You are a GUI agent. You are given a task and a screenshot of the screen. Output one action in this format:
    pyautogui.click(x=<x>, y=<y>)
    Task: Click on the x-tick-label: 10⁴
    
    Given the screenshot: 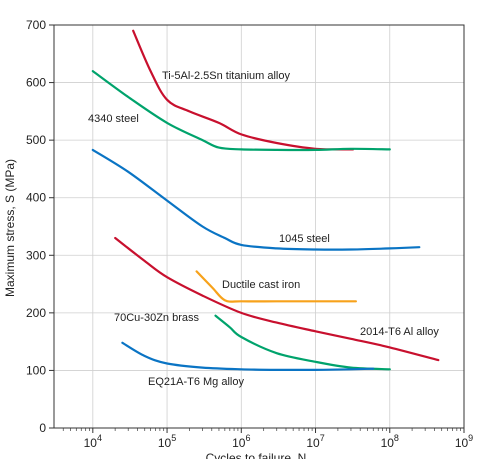 What is the action you would take?
    pyautogui.click(x=93, y=441)
    